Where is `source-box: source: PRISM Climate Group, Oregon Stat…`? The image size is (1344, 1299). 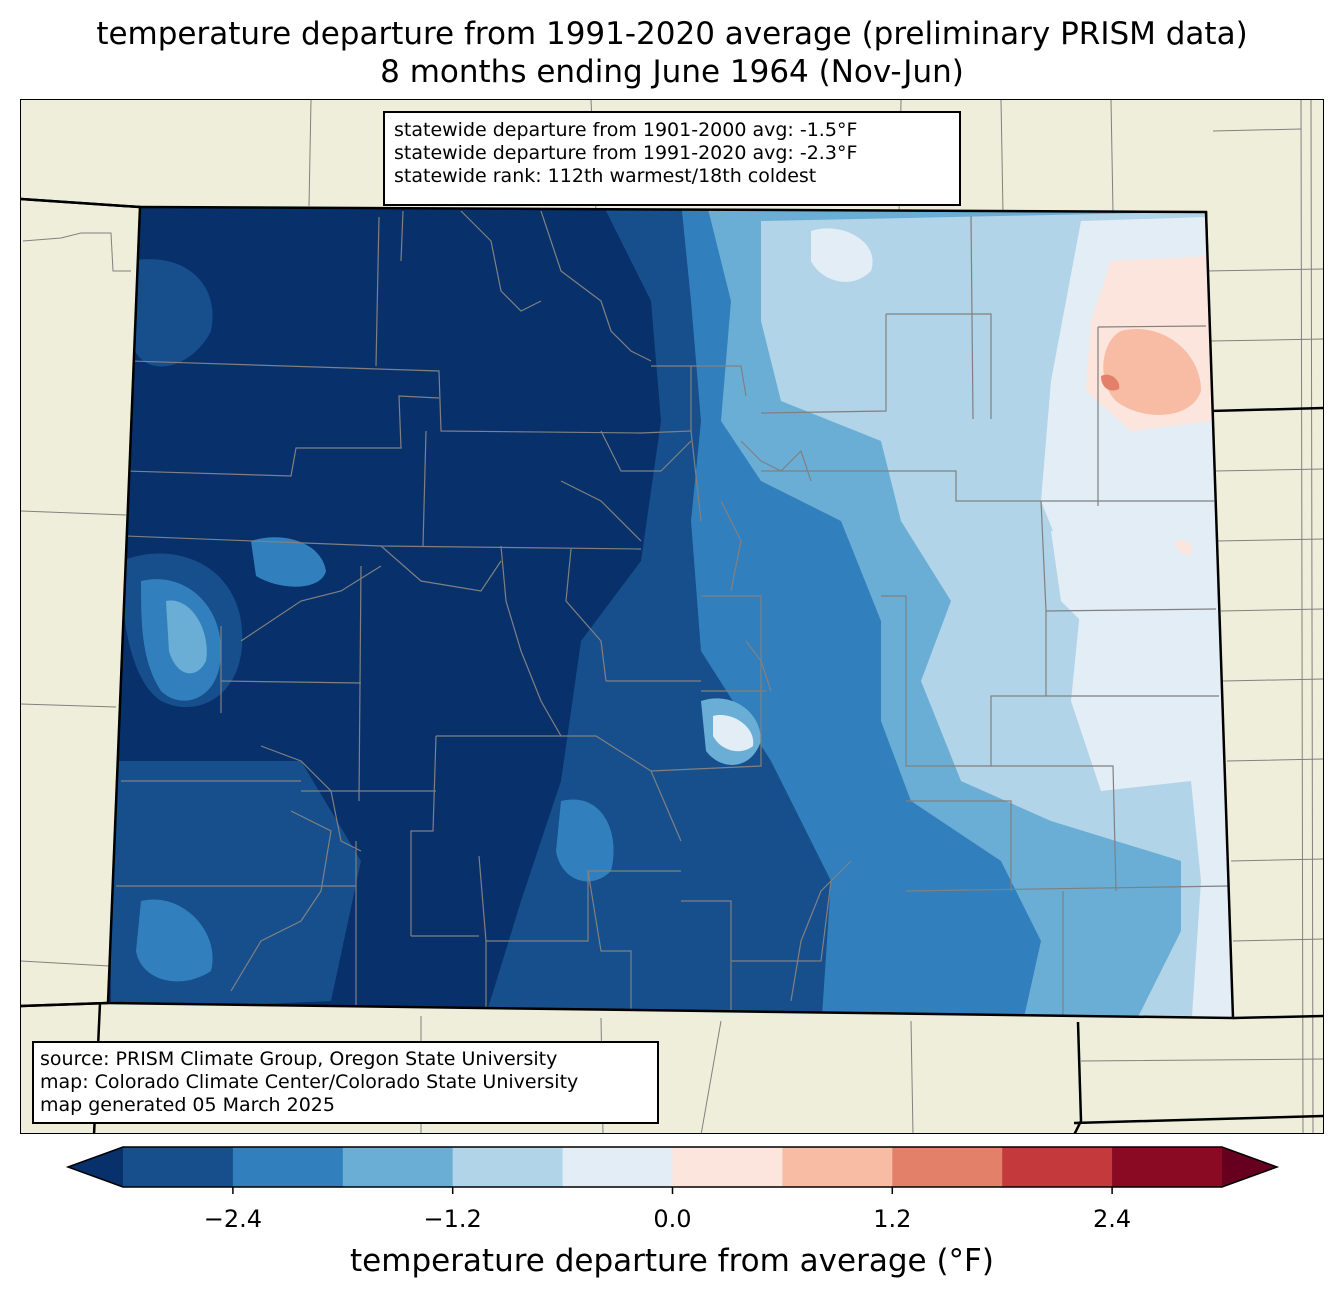
source-box: source: PRISM Climate Group, Oregon Stat… is located at coordinates (345, 1082).